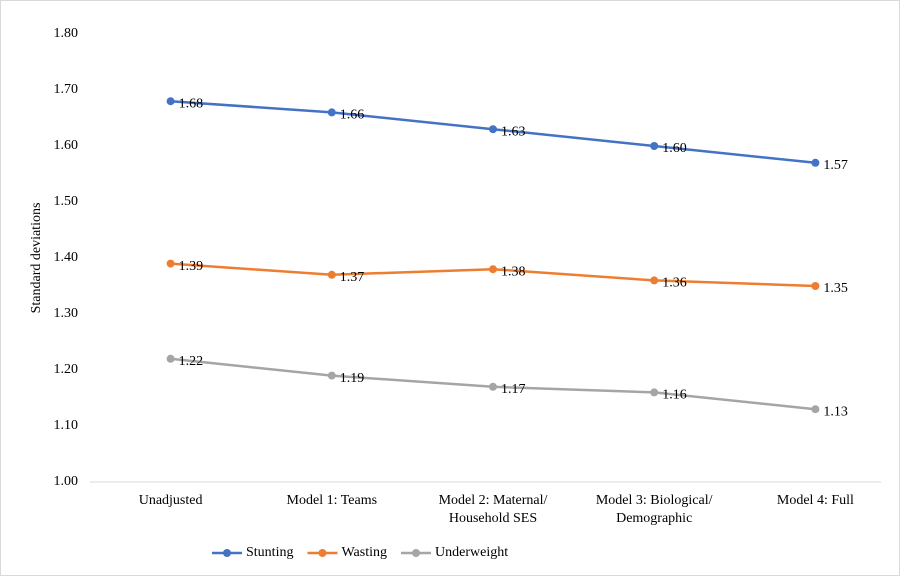 The height and width of the screenshot is (582, 901). What do you see at coordinates (66, 369) in the screenshot?
I see `y-tick-label: 1.20` at bounding box center [66, 369].